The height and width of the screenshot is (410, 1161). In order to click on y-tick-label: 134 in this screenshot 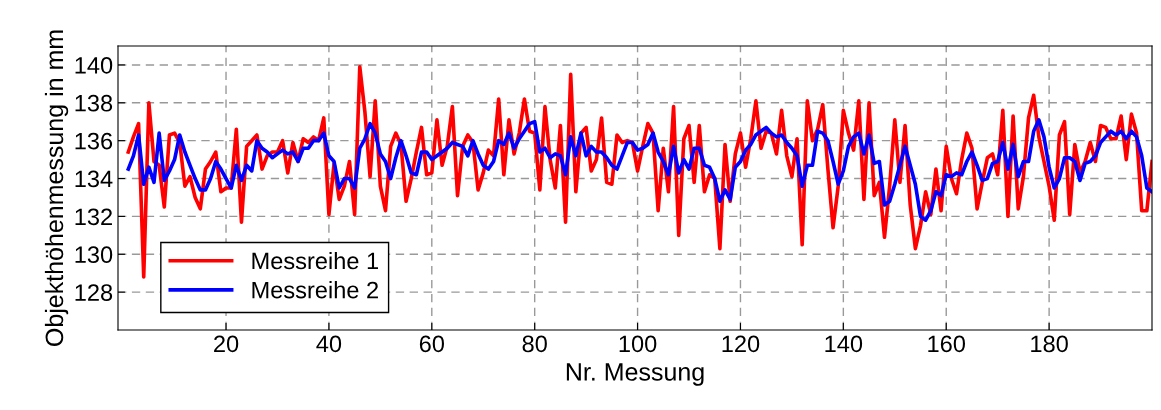, I will do `click(94, 179)`.